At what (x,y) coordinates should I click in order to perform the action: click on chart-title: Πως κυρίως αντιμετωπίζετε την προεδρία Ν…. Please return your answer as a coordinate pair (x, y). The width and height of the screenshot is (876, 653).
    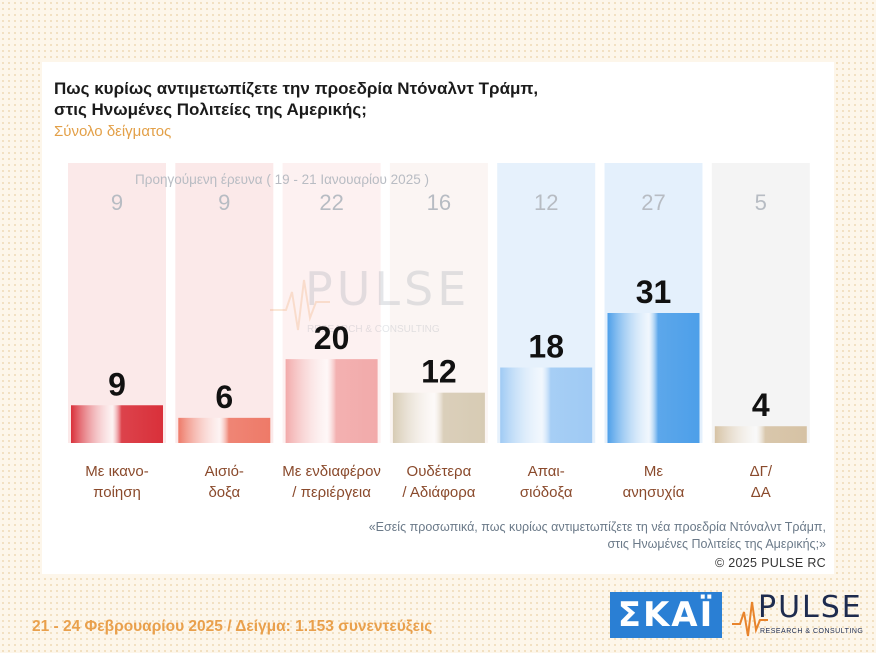
    Looking at the image, I should click on (334, 99).